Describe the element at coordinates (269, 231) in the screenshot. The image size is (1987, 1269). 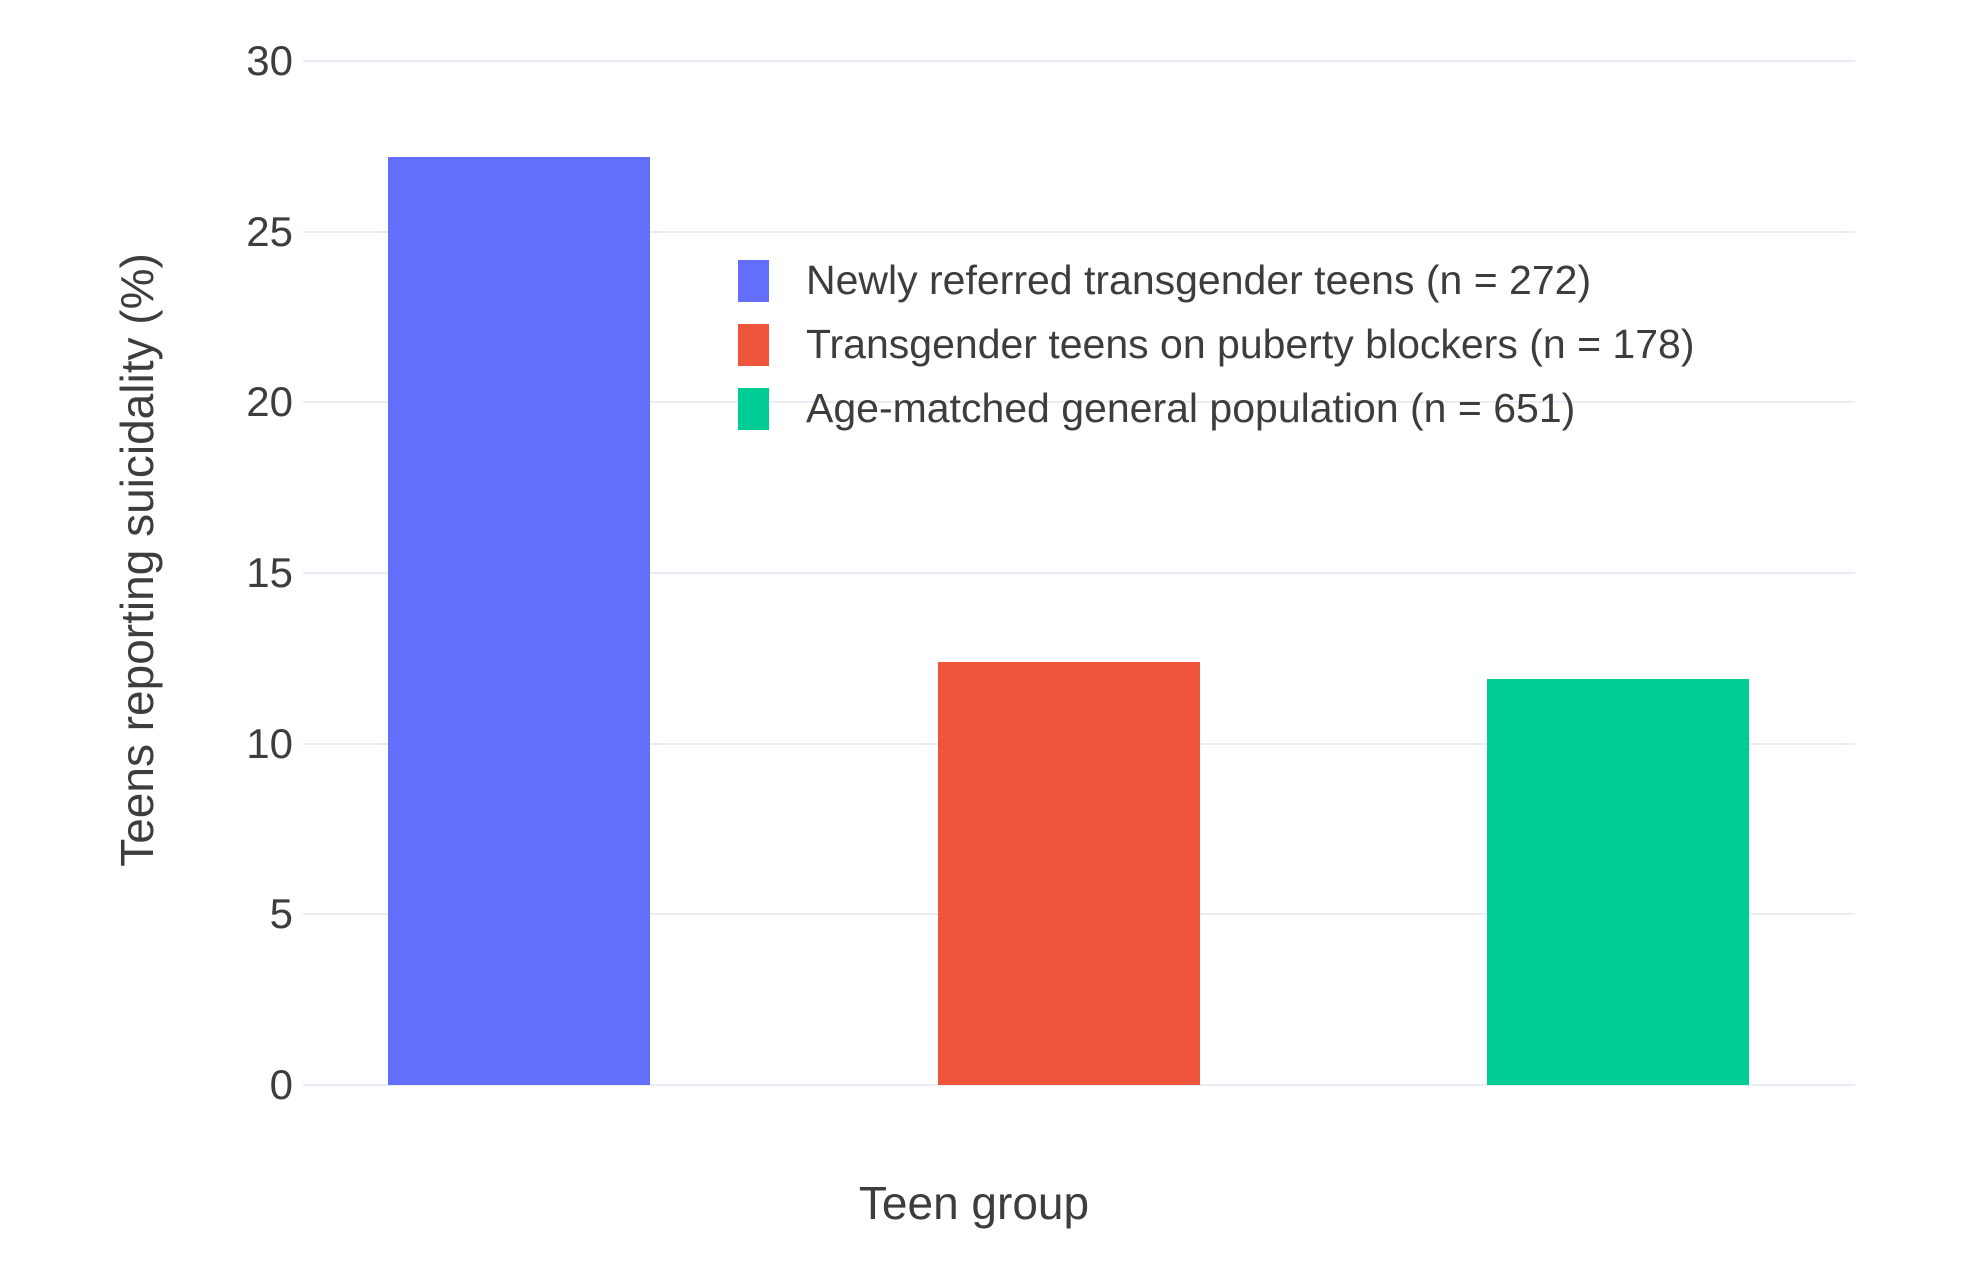
I see `y-tick-label-25: 25` at that location.